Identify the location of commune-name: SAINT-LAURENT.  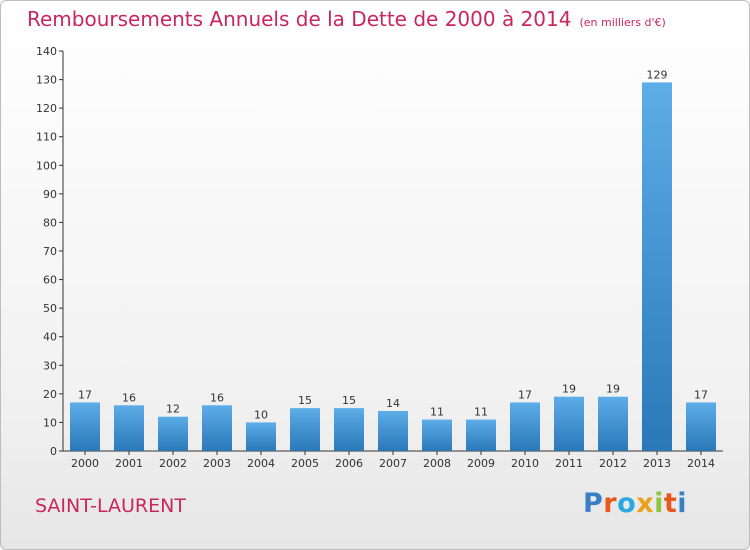
(110, 506).